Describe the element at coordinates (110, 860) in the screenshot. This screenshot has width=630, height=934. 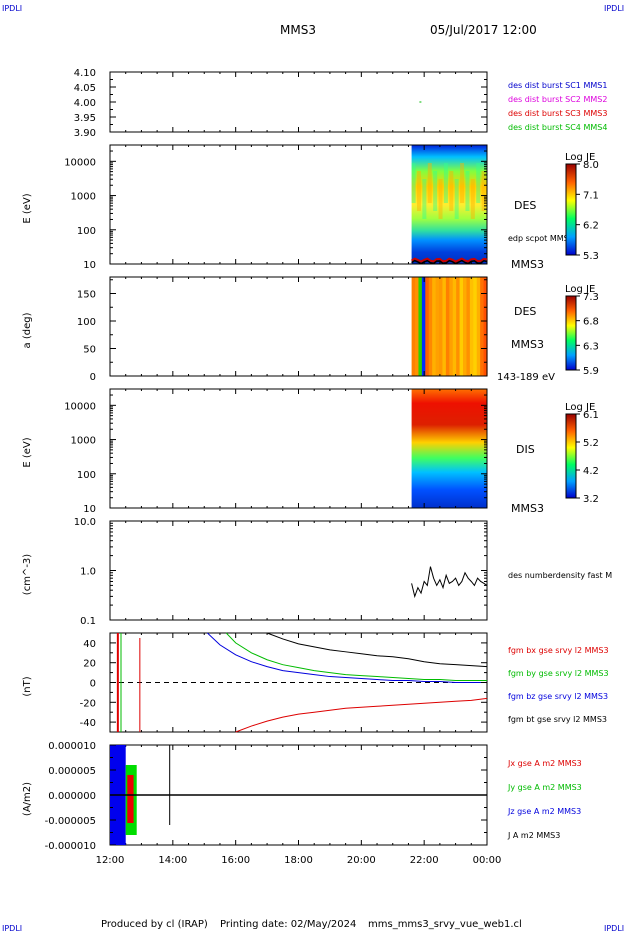
I see `xaxis-tick-label: 12:00` at that location.